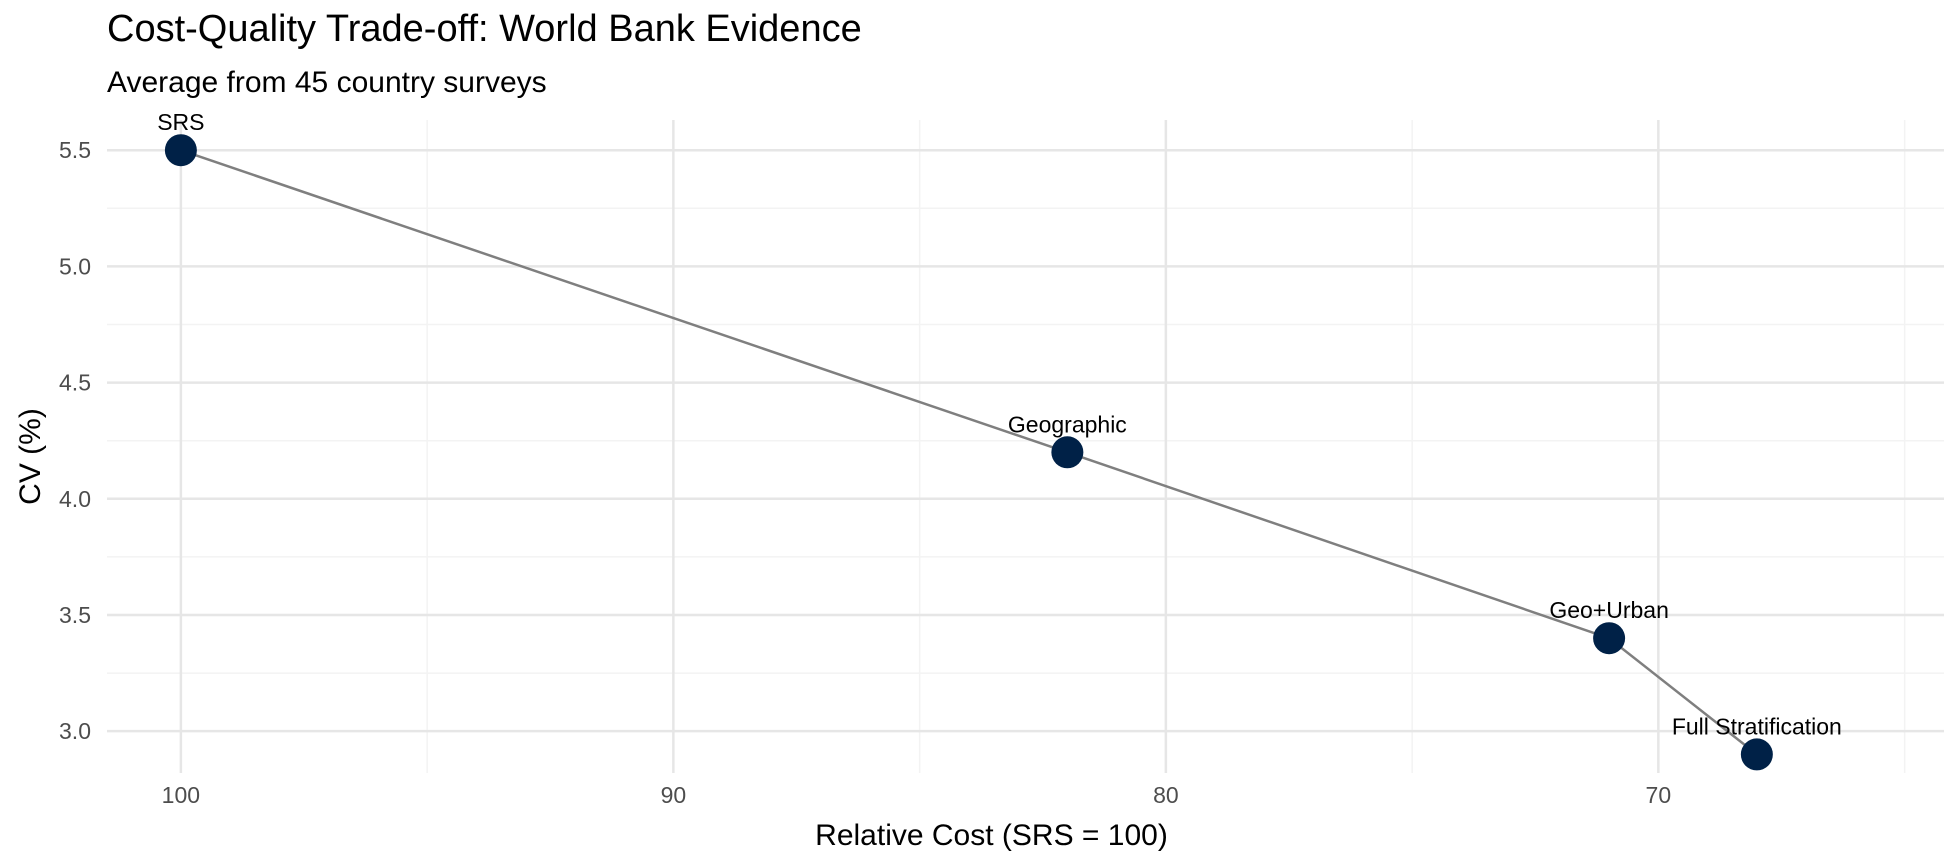 The image size is (1944, 864). I want to click on data-point-label: Geographic, so click(1067, 424).